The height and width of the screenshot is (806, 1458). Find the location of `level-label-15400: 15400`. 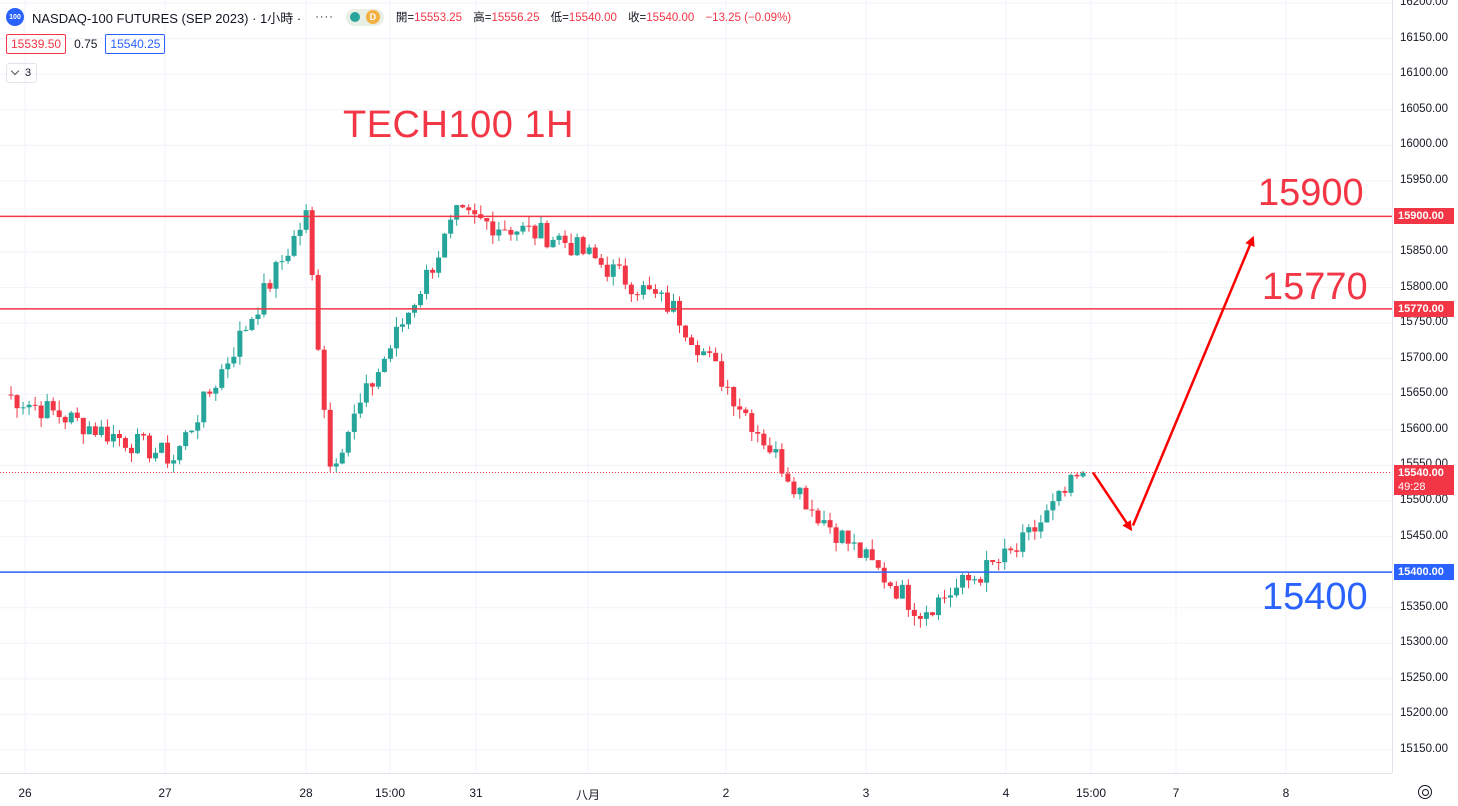

level-label-15400: 15400 is located at coordinates (1315, 597).